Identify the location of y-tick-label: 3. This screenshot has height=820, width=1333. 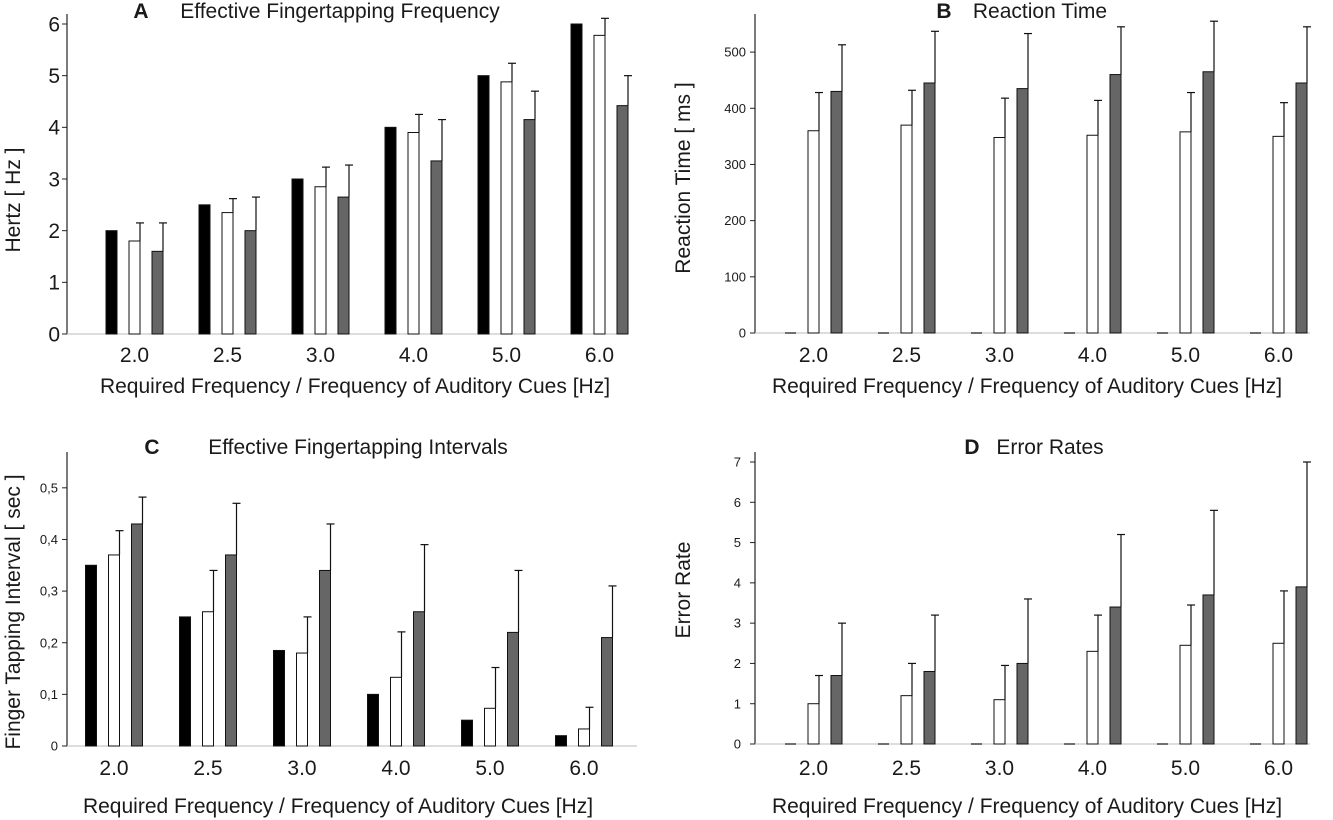
(54, 179).